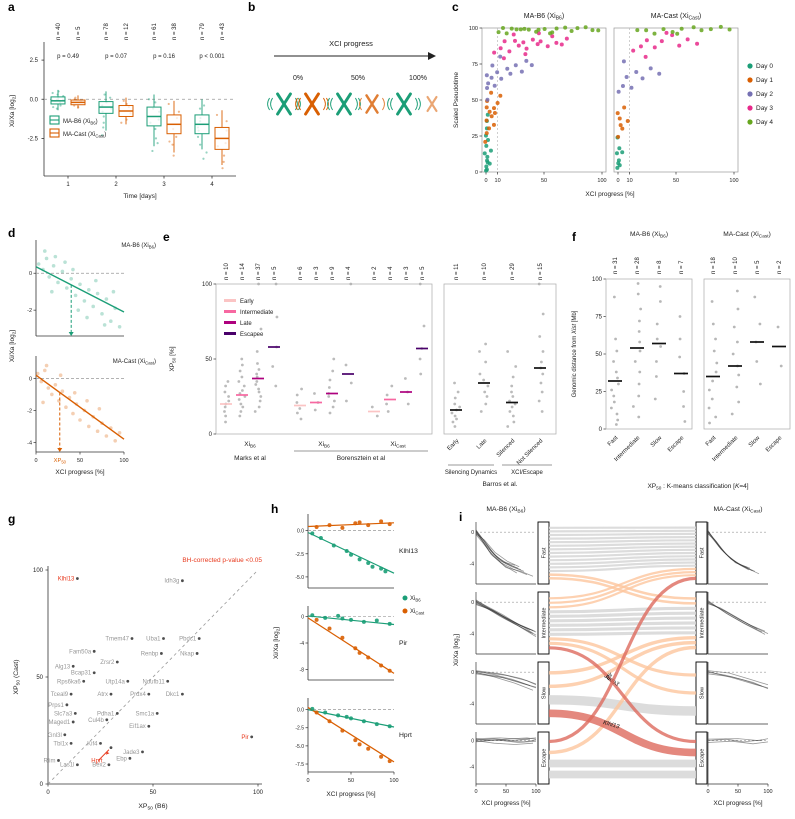  What do you see at coordinates (610, 676) in the screenshot?
I see `svg-text: Pir` at bounding box center [610, 676].